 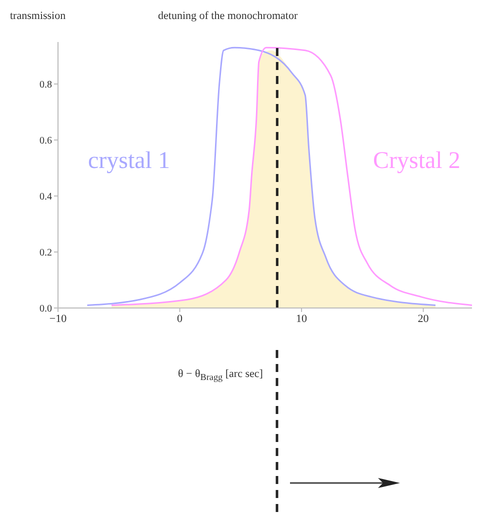 What do you see at coordinates (302, 318) in the screenshot?
I see `x-tick-label: 10` at bounding box center [302, 318].